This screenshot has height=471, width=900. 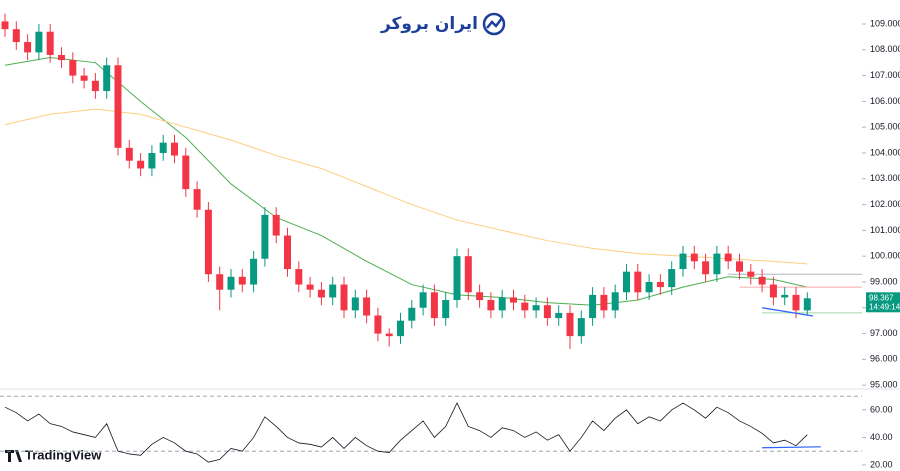 What do you see at coordinates (884, 333) in the screenshot?
I see `y-tick-label: 97.000` at bounding box center [884, 333].